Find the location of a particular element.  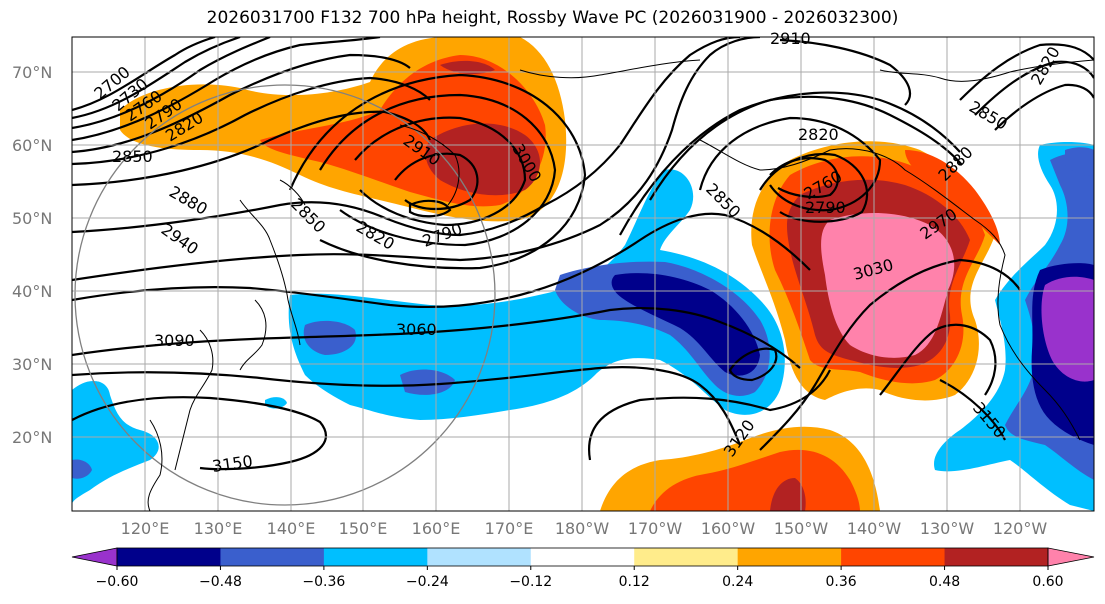

contour-label: 2820 is located at coordinates (818, 134).